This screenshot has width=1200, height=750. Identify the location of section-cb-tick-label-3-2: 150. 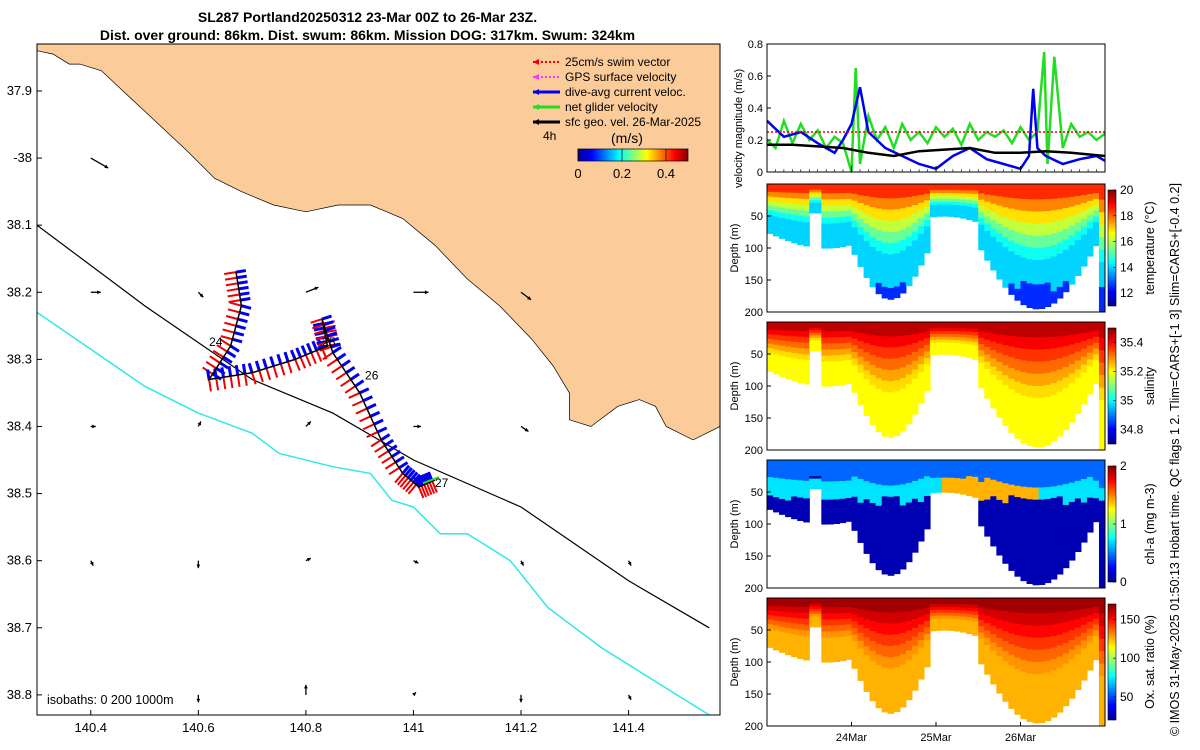
(1130, 619).